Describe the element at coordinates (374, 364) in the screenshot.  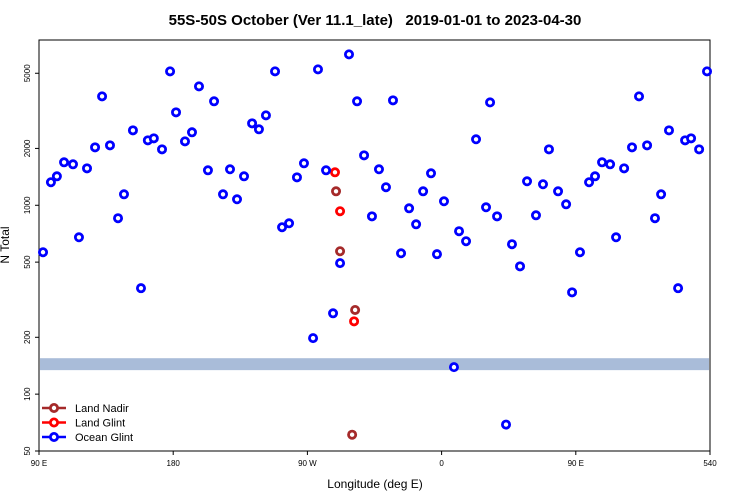
I see `shaded-band` at that location.